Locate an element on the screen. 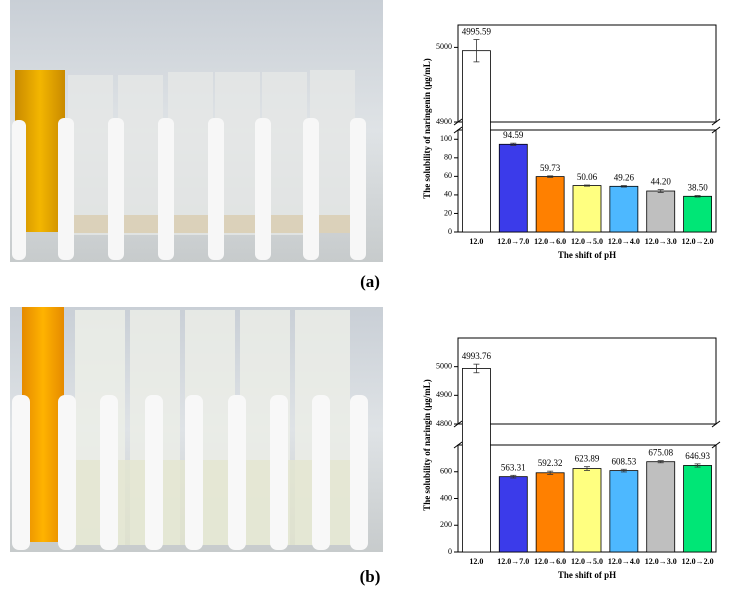  value-label: 563.31 is located at coordinates (513, 467).